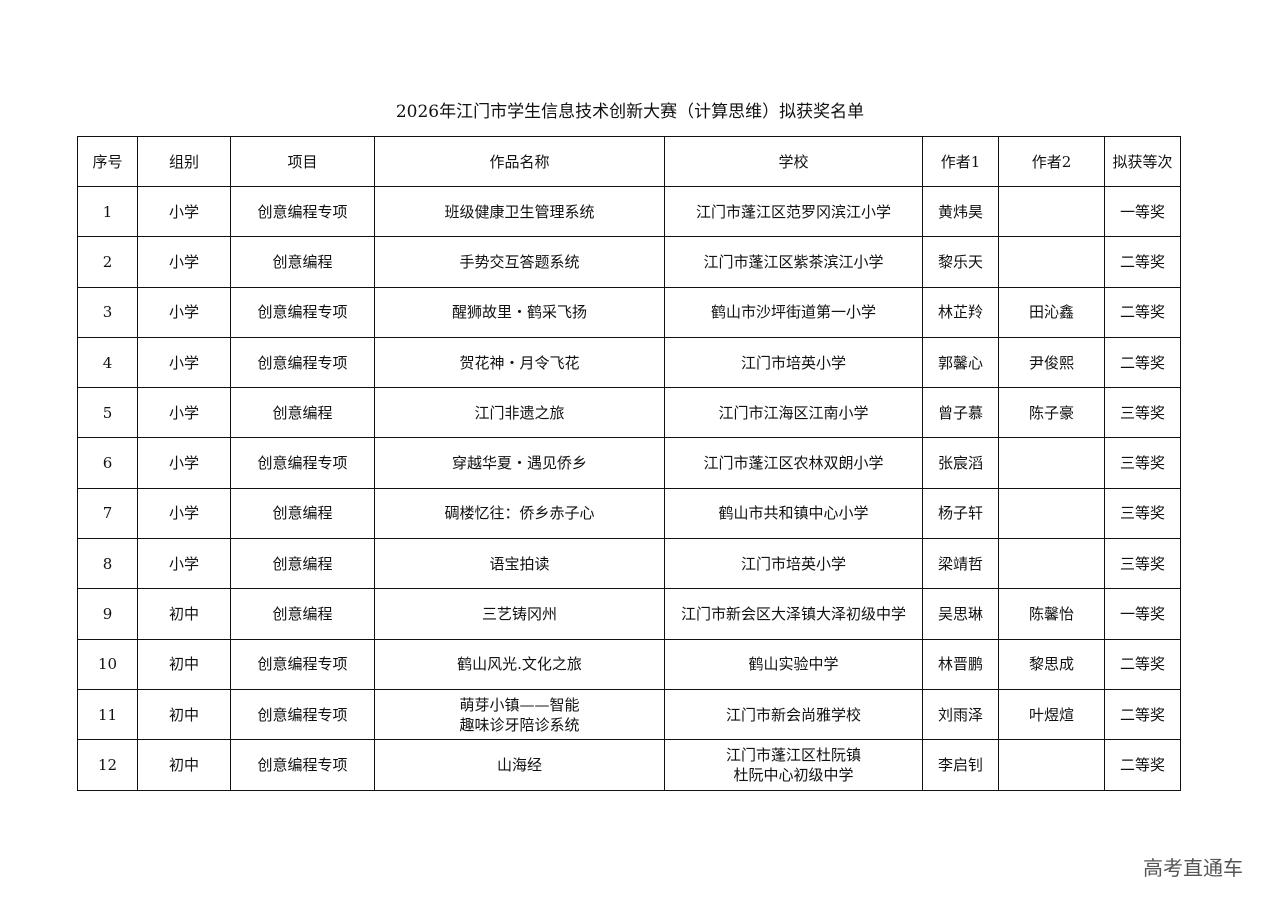  Describe the element at coordinates (519, 664) in the screenshot. I see `cell-work-title: 鹤山风光.文化之旅` at that location.